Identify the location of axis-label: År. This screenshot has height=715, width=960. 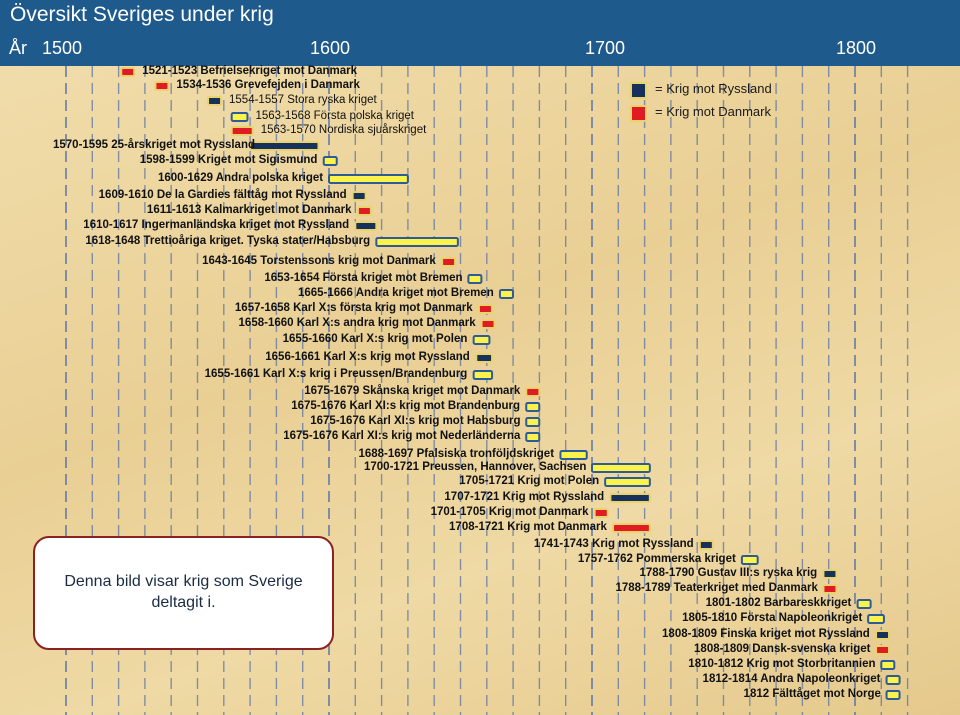
(18, 48).